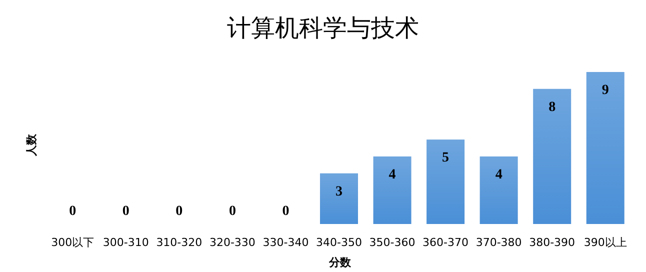 This screenshot has width=646, height=272. What do you see at coordinates (499, 242) in the screenshot?
I see `x-tick-label: 370-380` at bounding box center [499, 242].